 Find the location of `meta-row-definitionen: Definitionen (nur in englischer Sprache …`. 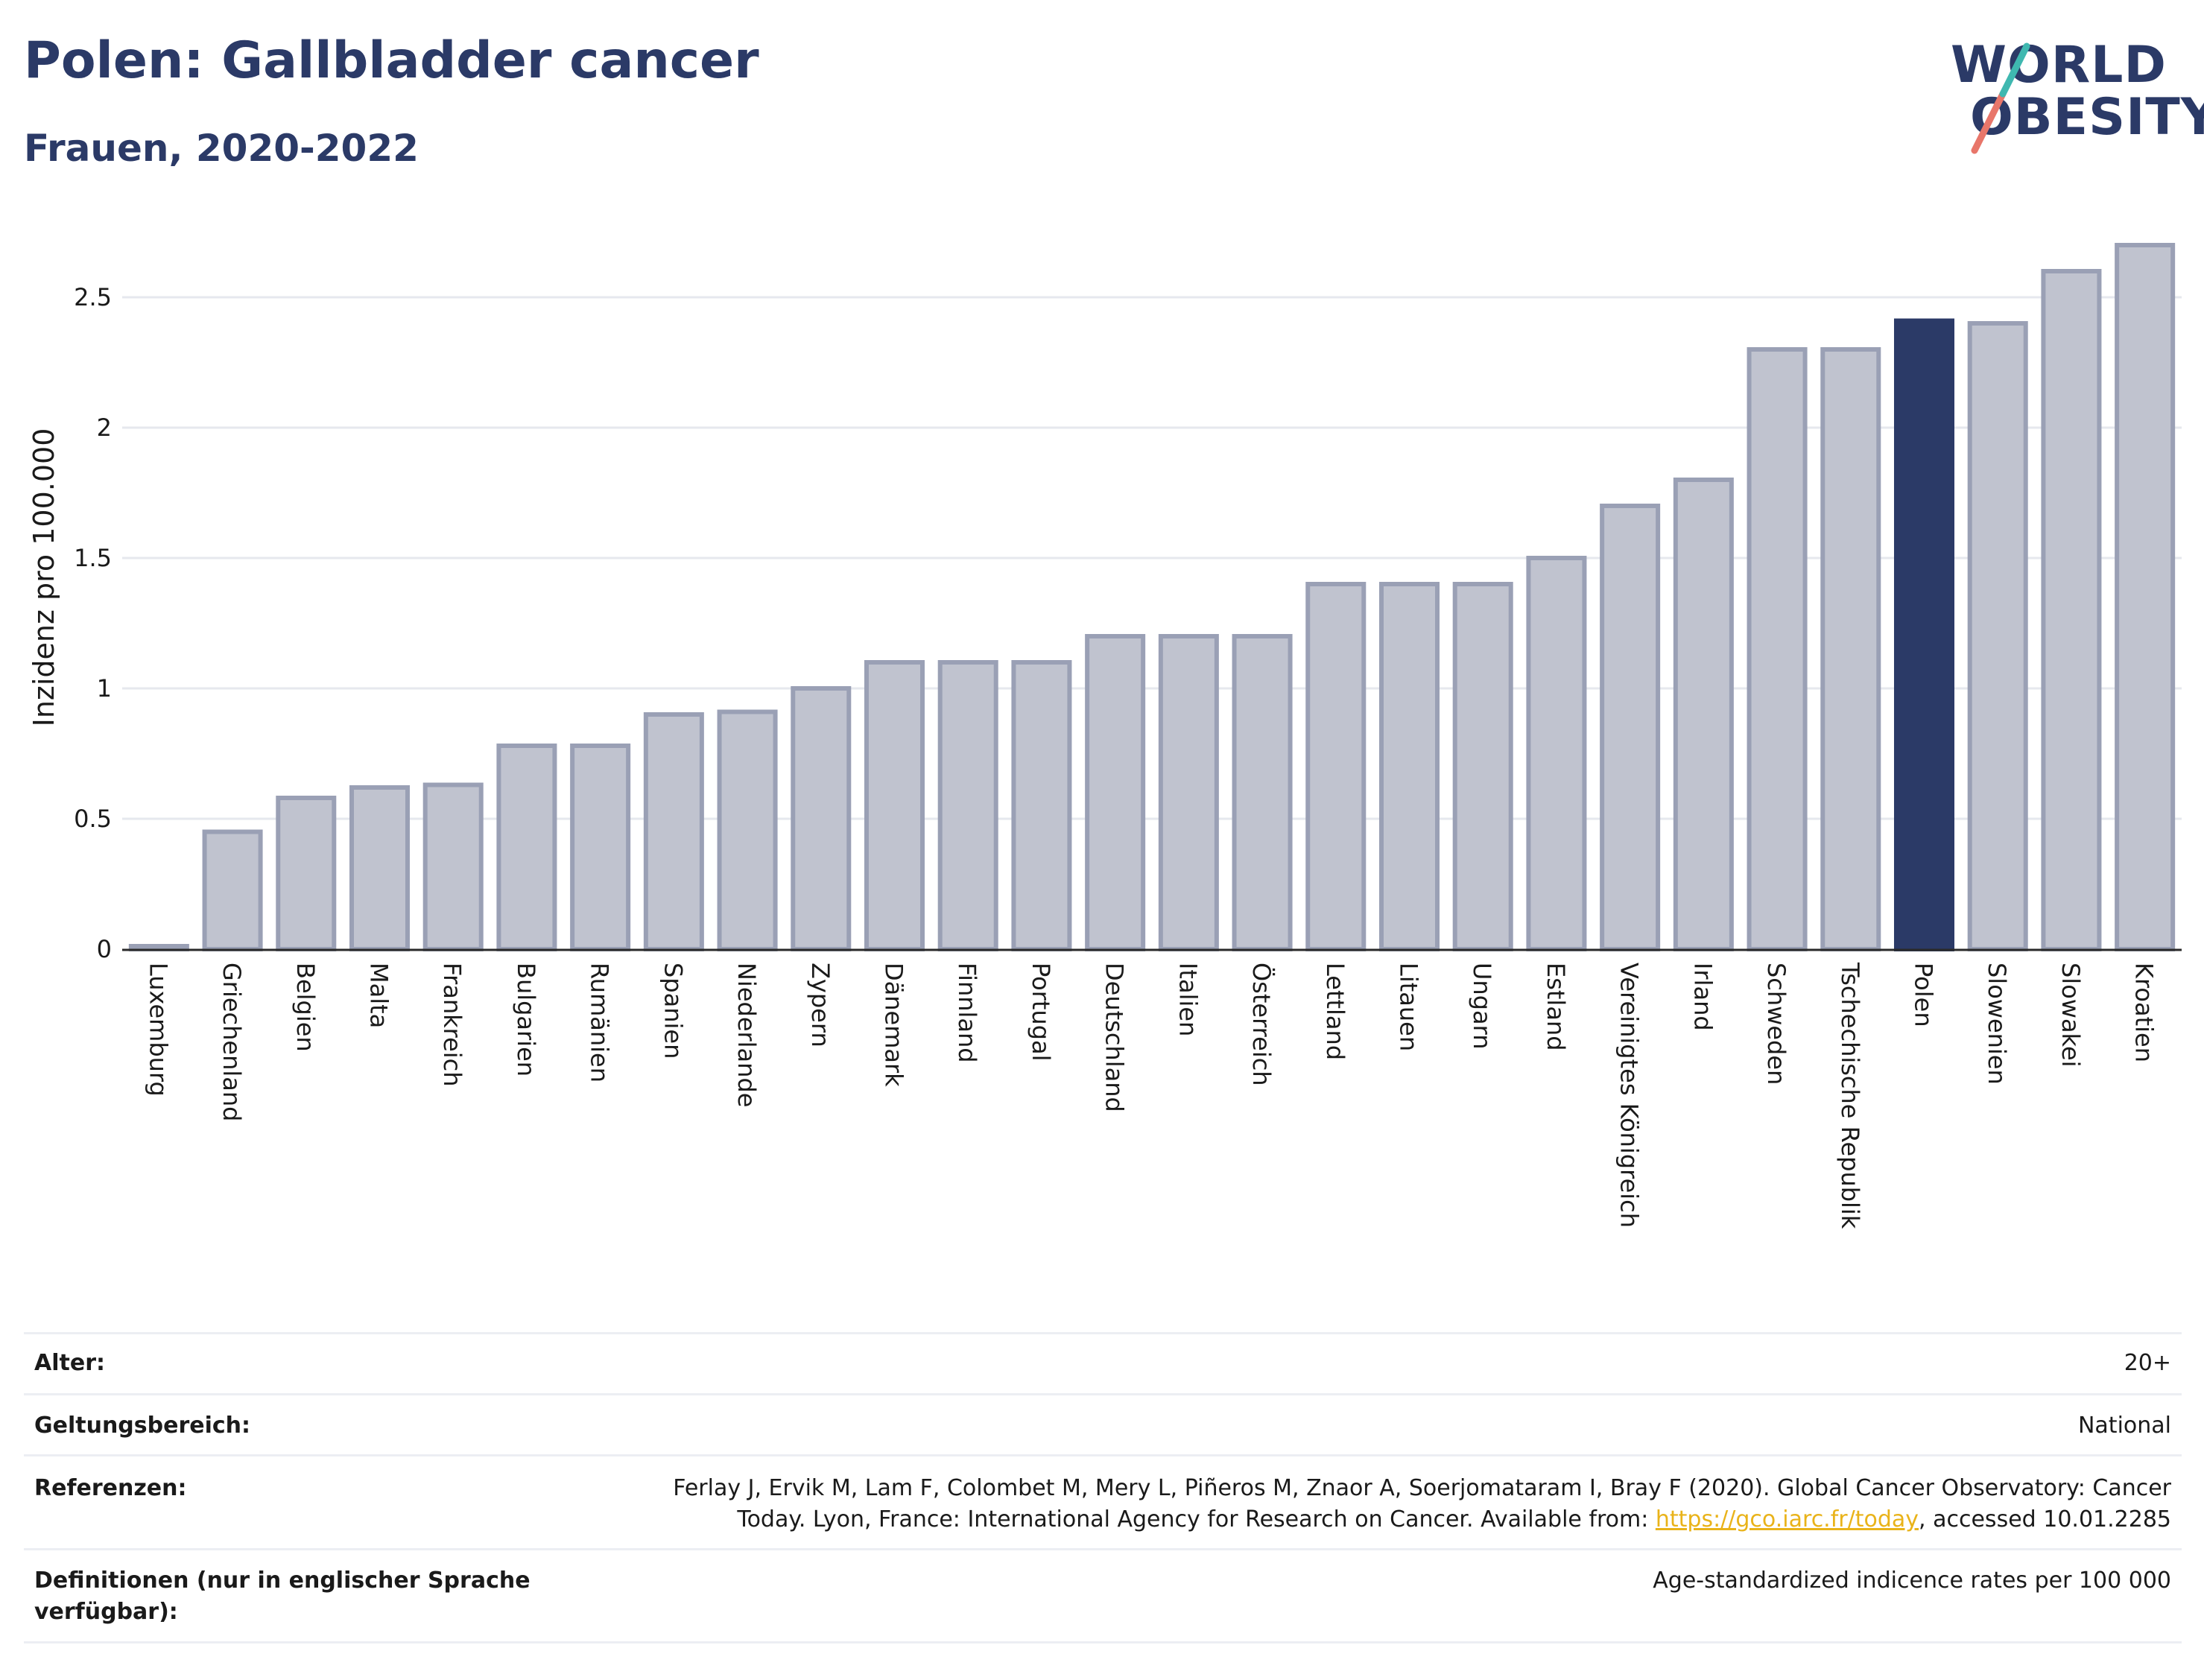

meta-row-definitionen: Definitionen (nur in englischer Sprache … is located at coordinates (1103, 1595).